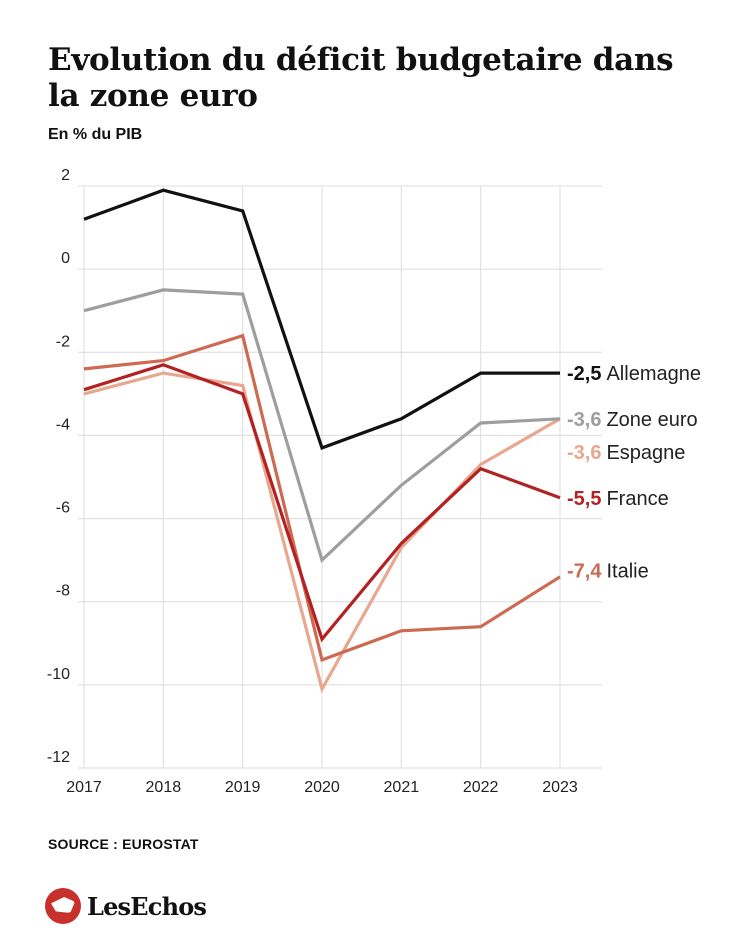  Describe the element at coordinates (164, 787) in the screenshot. I see `x-tick-label: 2018` at that location.